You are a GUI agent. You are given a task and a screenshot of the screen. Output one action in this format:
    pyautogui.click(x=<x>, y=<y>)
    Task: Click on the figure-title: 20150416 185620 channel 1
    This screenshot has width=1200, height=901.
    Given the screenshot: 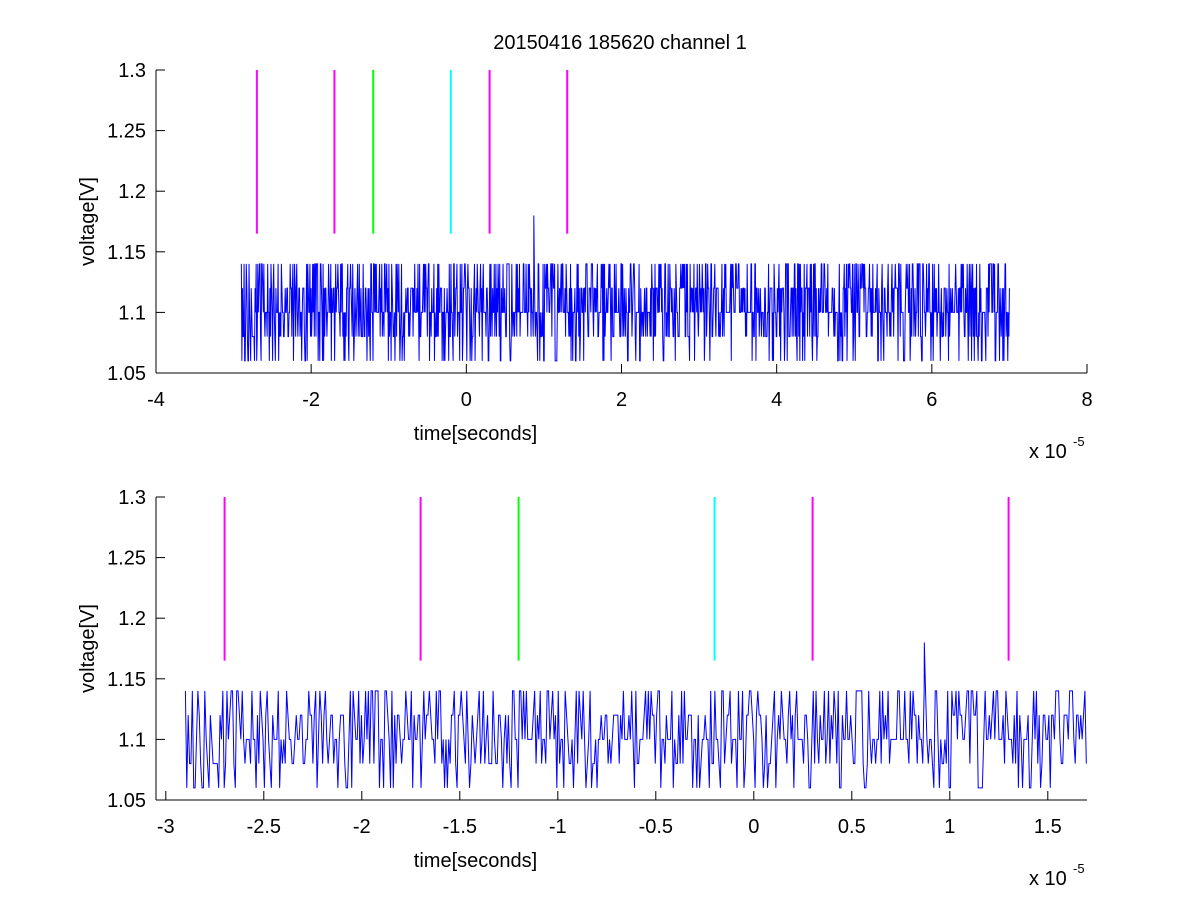 What is the action you would take?
    pyautogui.click(x=620, y=43)
    